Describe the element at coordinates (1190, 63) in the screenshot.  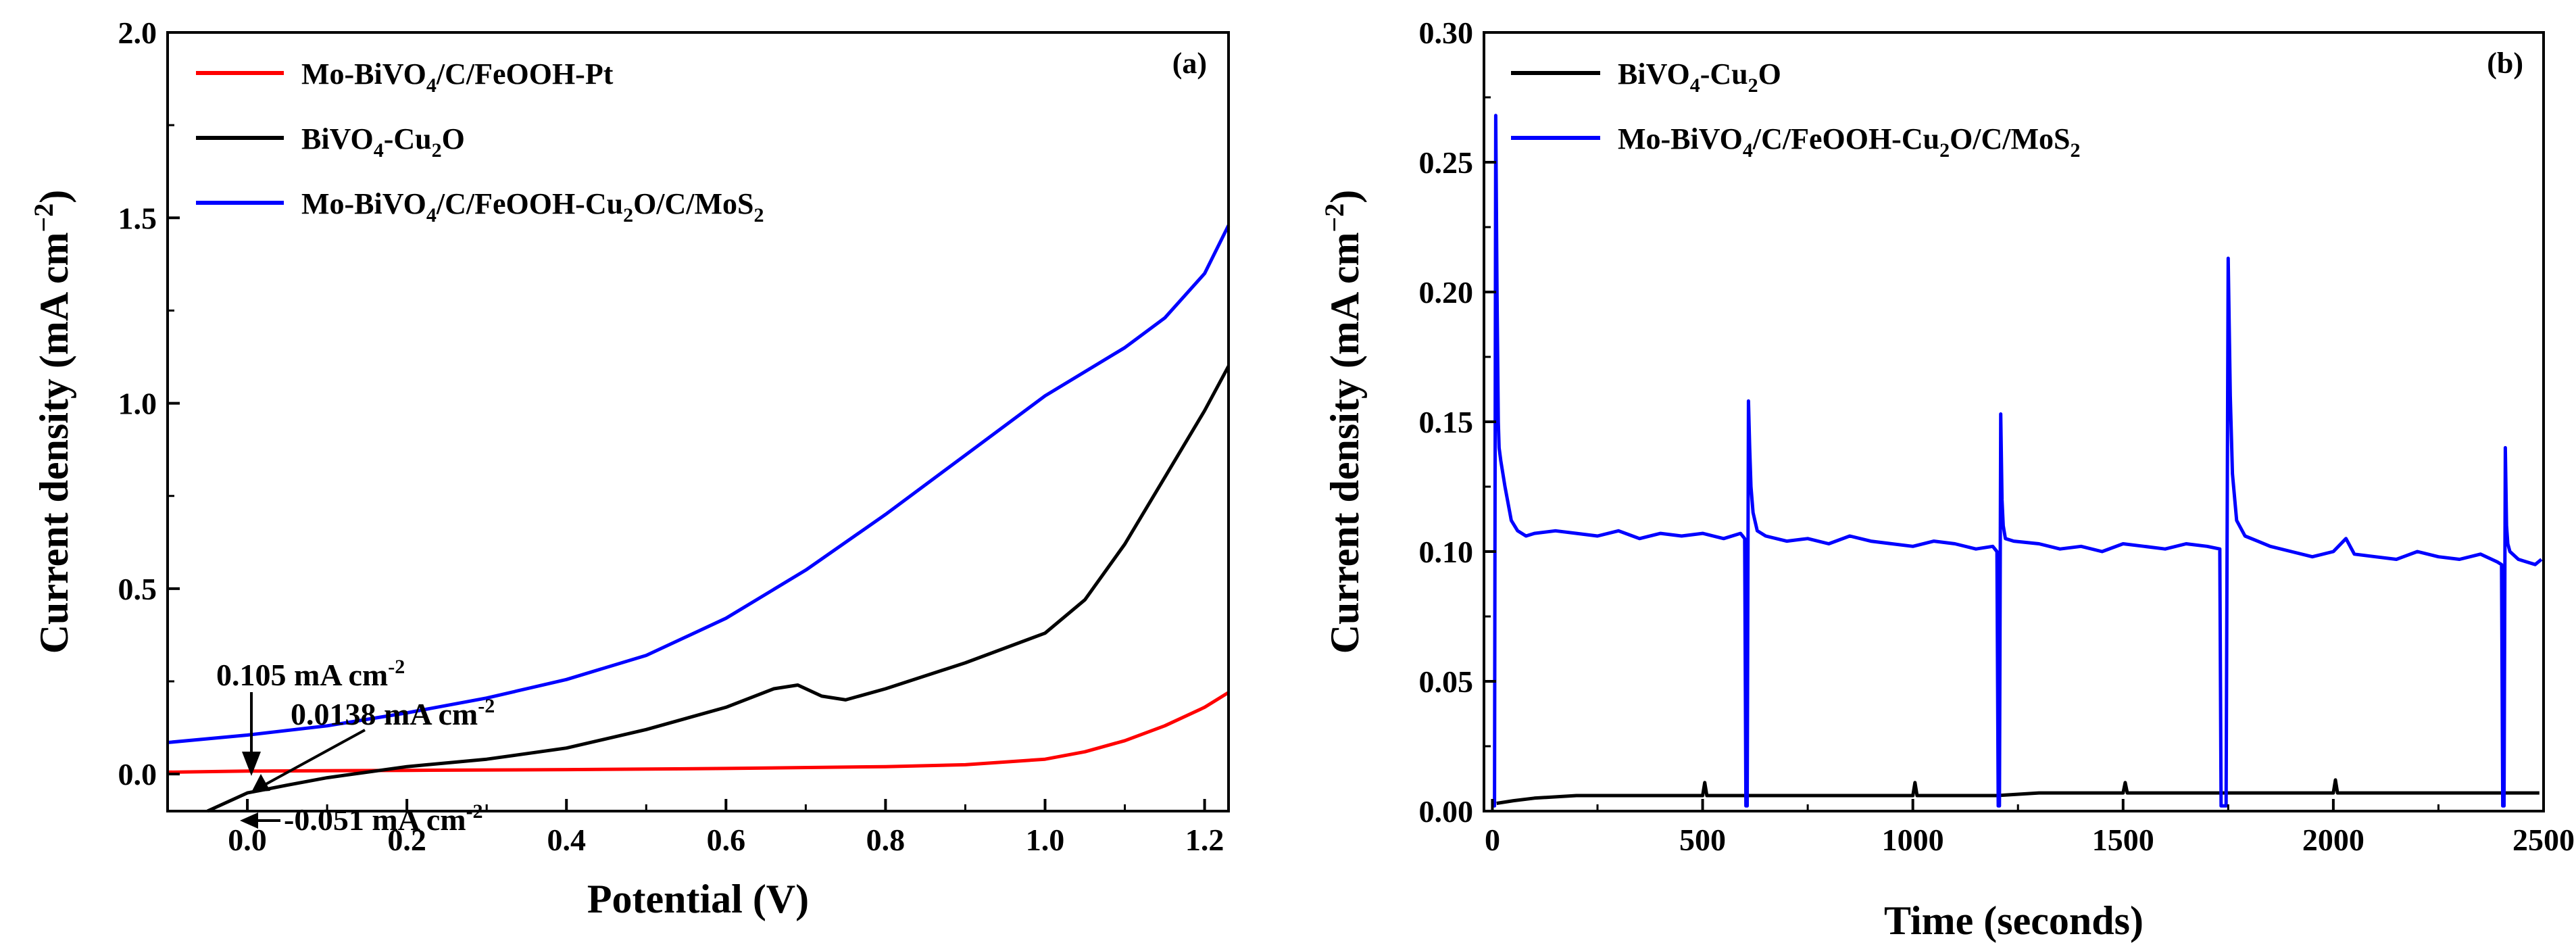
I see `panel-a-label: (a)` at that location.